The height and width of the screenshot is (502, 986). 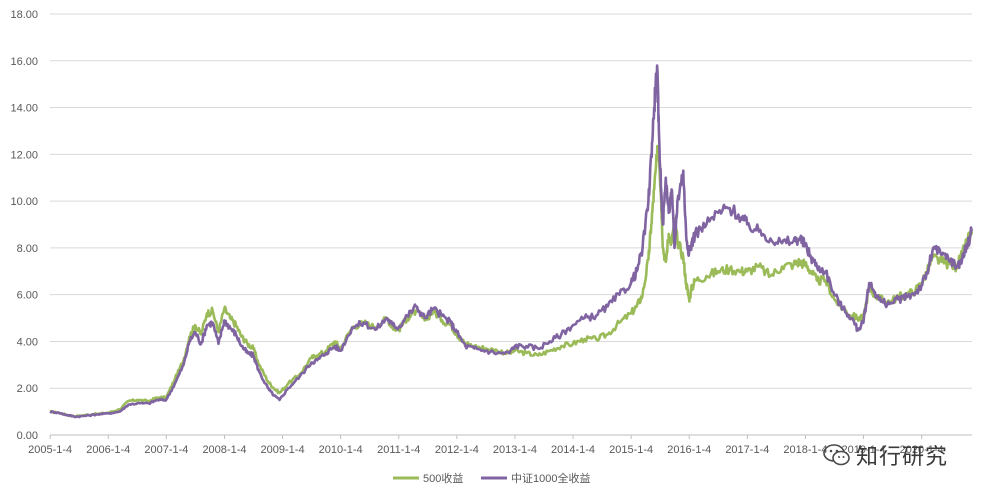 What do you see at coordinates (24, 202) in the screenshot?
I see `y-tick-label: 10.00` at bounding box center [24, 202].